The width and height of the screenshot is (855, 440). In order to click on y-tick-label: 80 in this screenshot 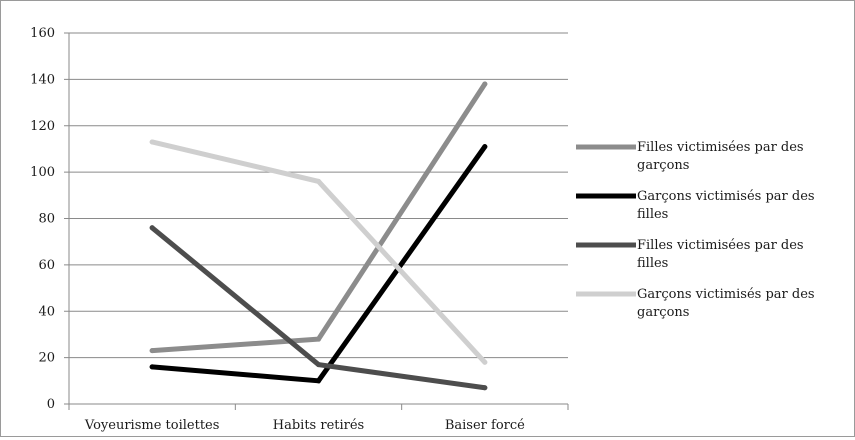, I will do `click(46, 219)`.